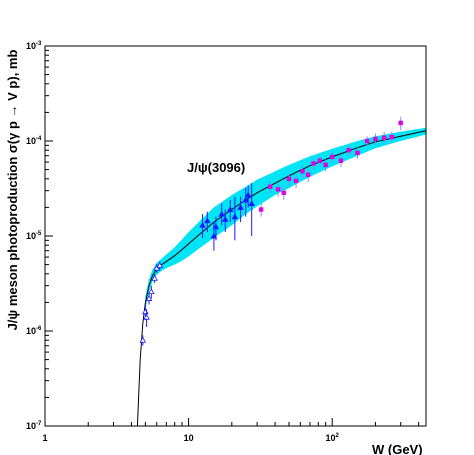 The image size is (474, 455). I want to click on x-axis-label: W (GeV), so click(397, 448).